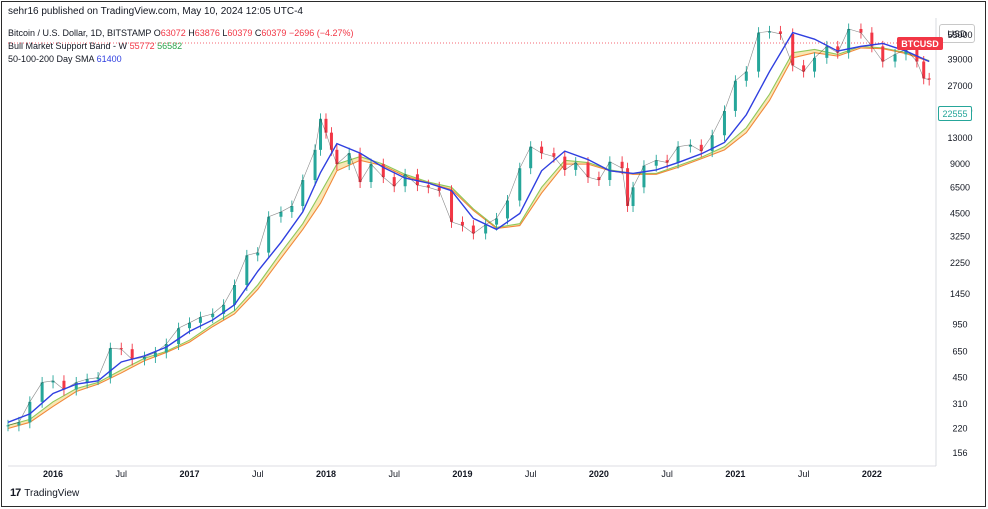 The width and height of the screenshot is (988, 509). What do you see at coordinates (326, 474) in the screenshot?
I see `x-tick-label: 2018` at bounding box center [326, 474].